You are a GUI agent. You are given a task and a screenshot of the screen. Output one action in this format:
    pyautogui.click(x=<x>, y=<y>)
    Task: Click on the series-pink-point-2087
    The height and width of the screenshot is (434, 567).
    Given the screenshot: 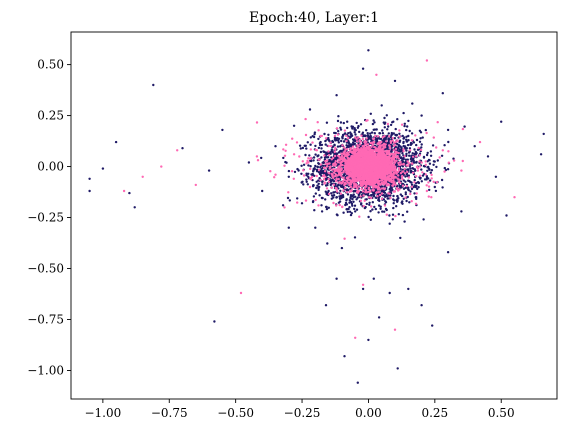 What is the action you would take?
    pyautogui.click(x=363, y=167)
    